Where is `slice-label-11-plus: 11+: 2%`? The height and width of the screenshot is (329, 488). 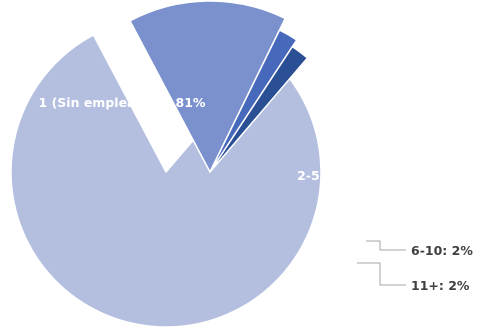 slice-label-11-plus: 11+: 2% is located at coordinates (440, 285).